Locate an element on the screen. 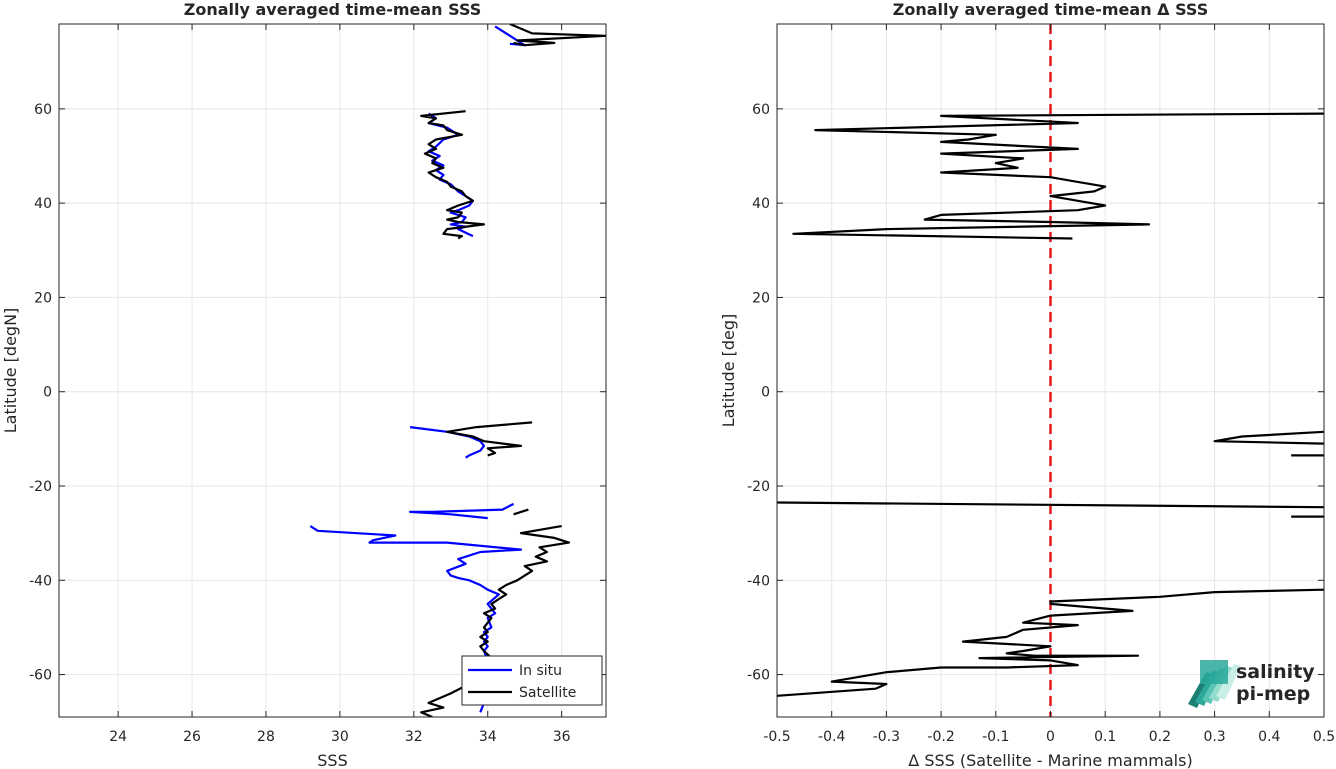 The image size is (1336, 769). x-tick-label: 24 is located at coordinates (118, 737).